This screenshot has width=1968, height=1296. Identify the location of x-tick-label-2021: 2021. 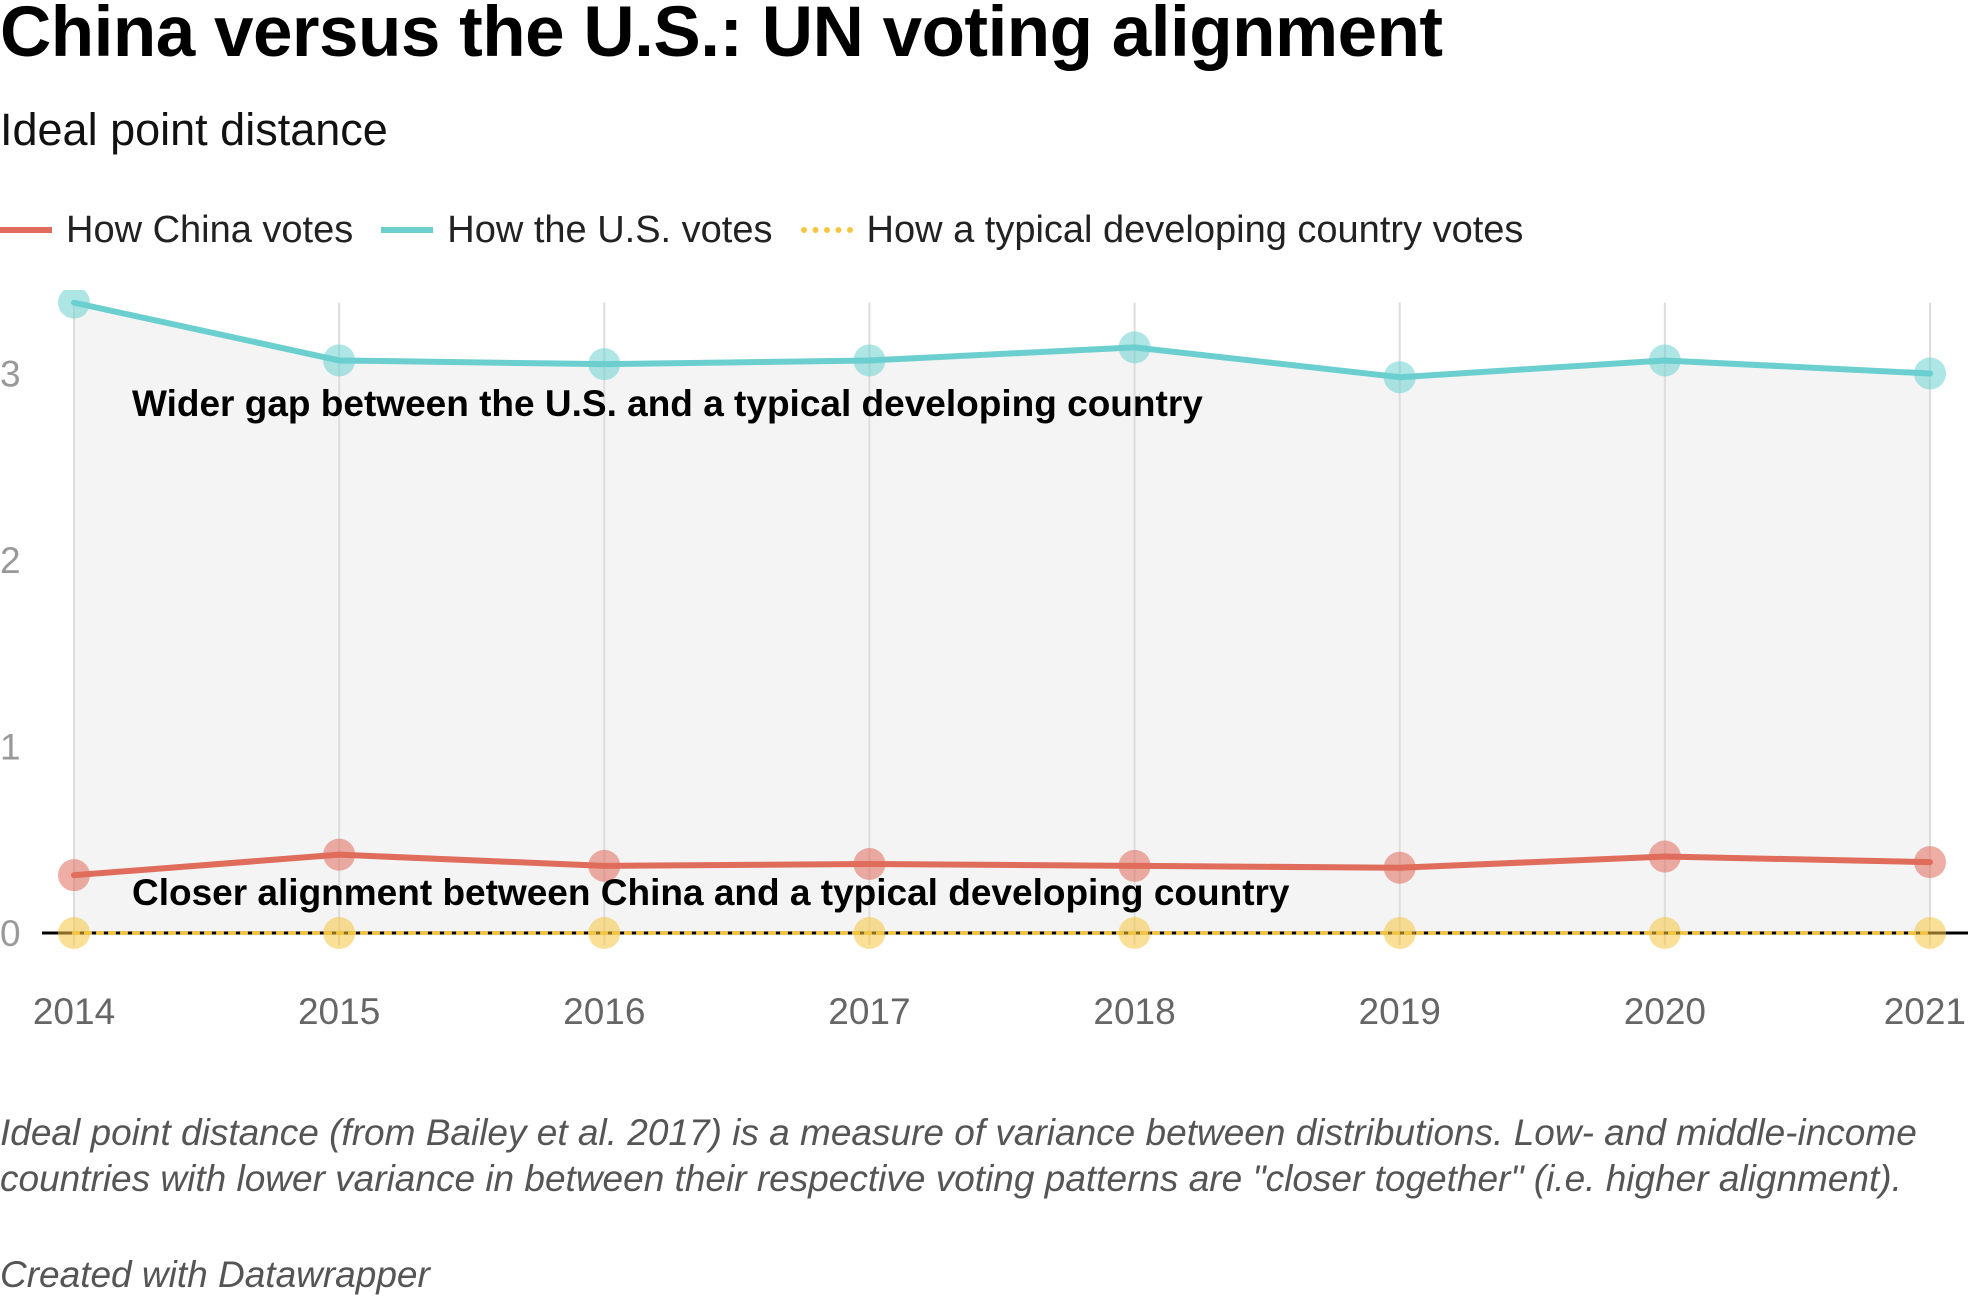
(1925, 1011).